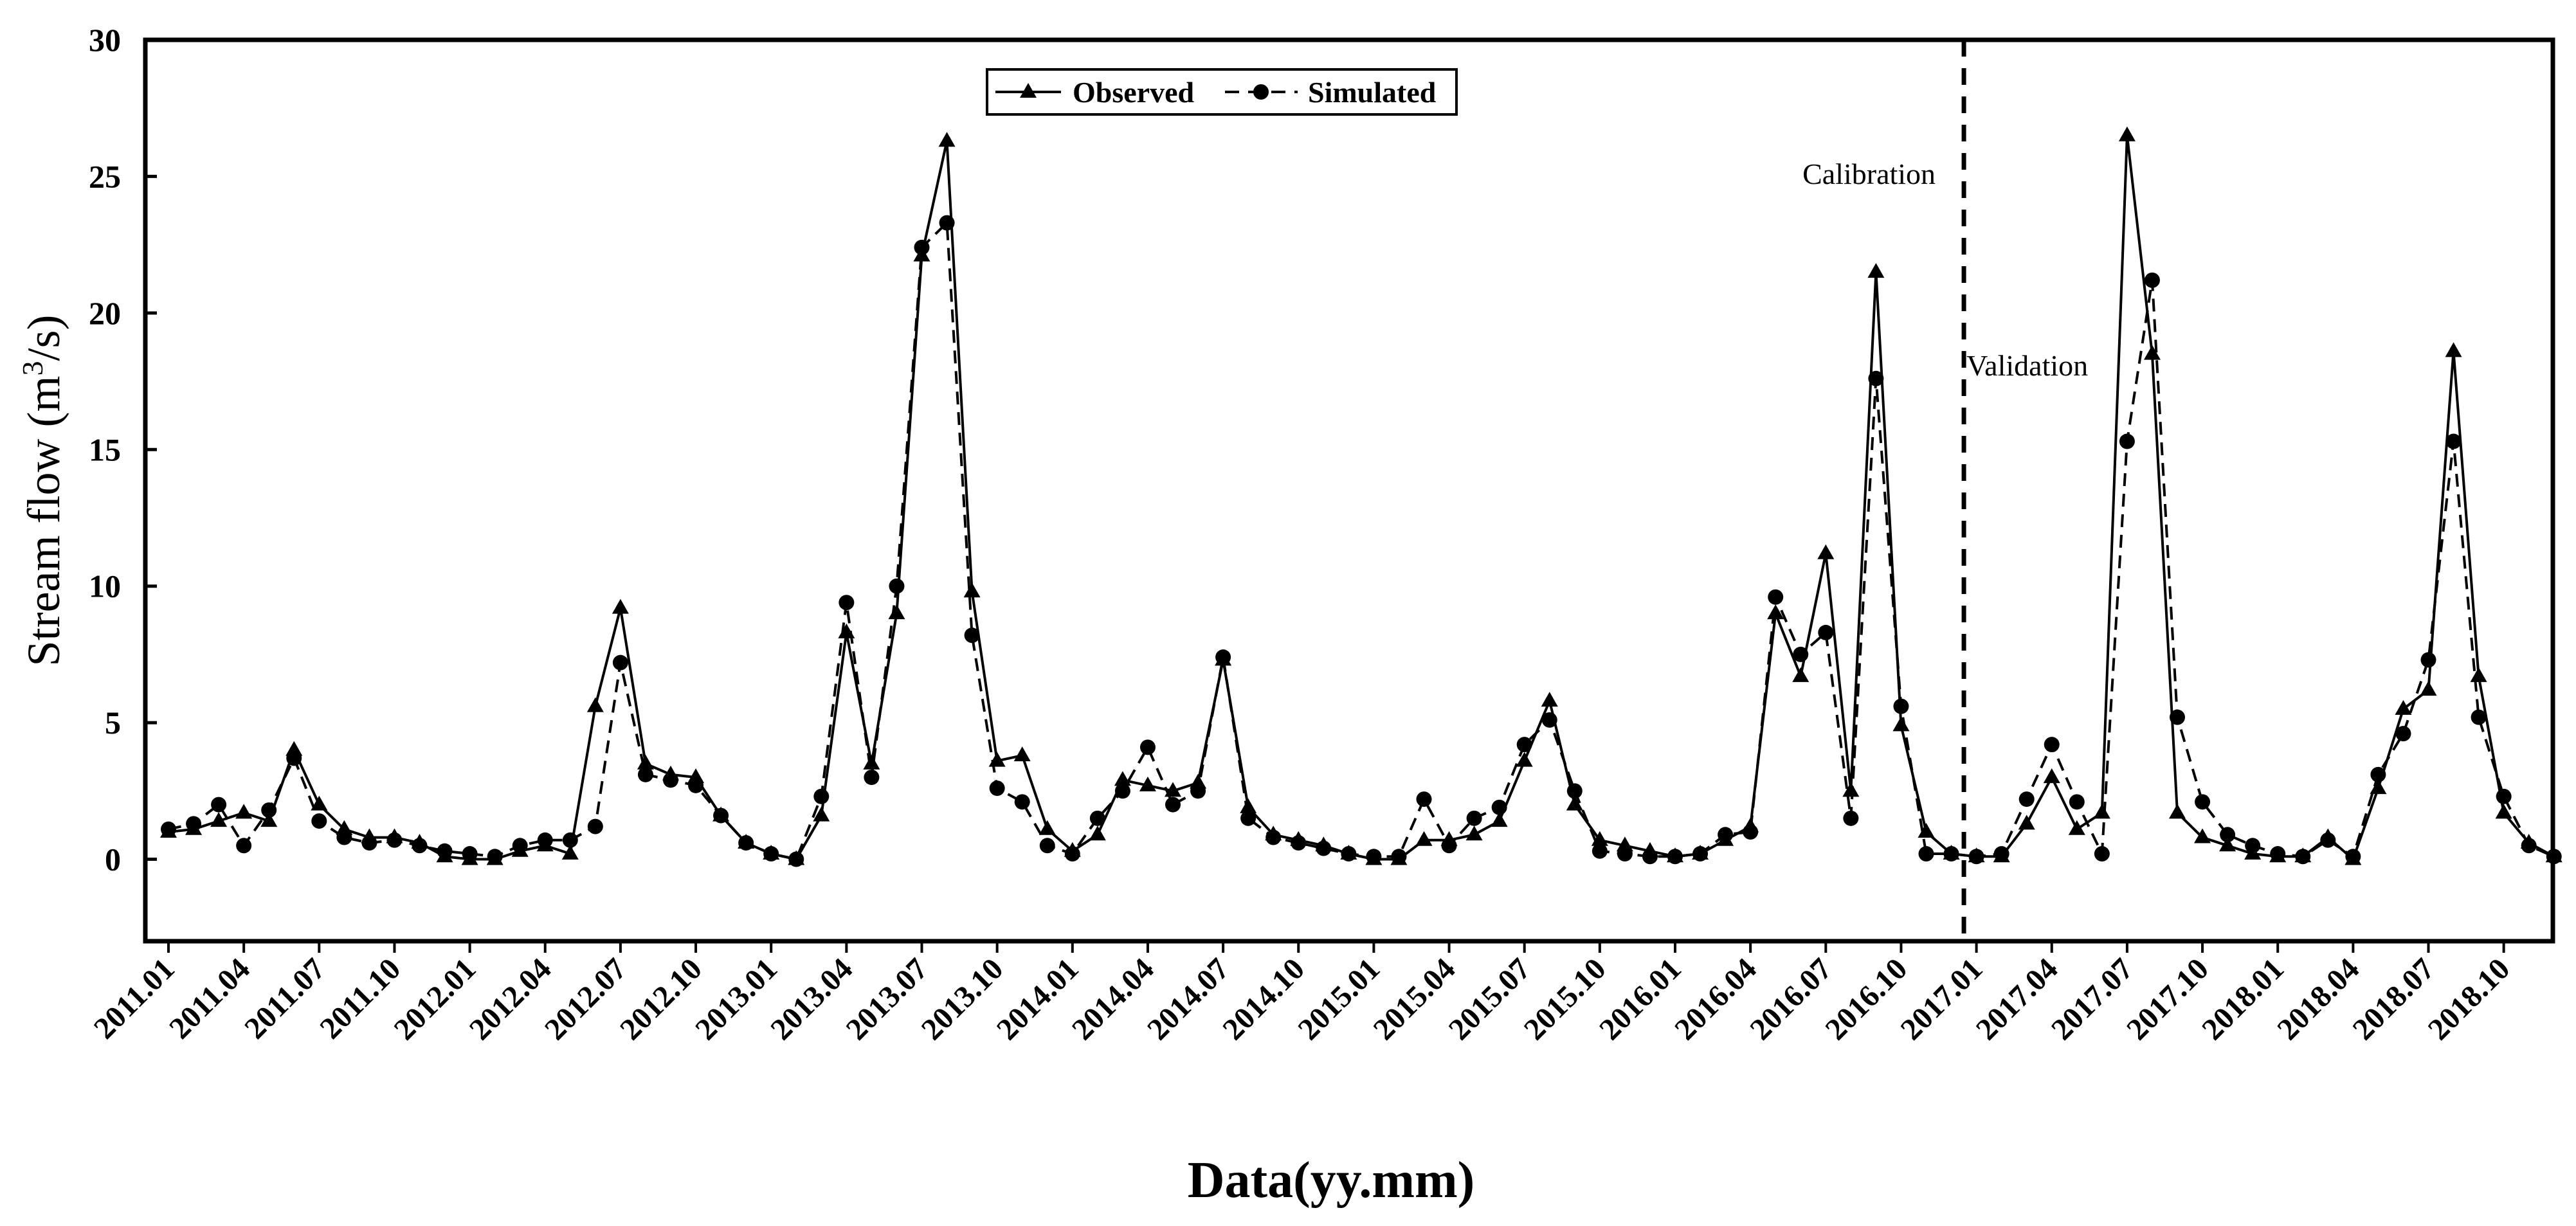 Image resolution: width=2576 pixels, height=1226 pixels. I want to click on x-tick-label: 2016.04, so click(1715, 999).